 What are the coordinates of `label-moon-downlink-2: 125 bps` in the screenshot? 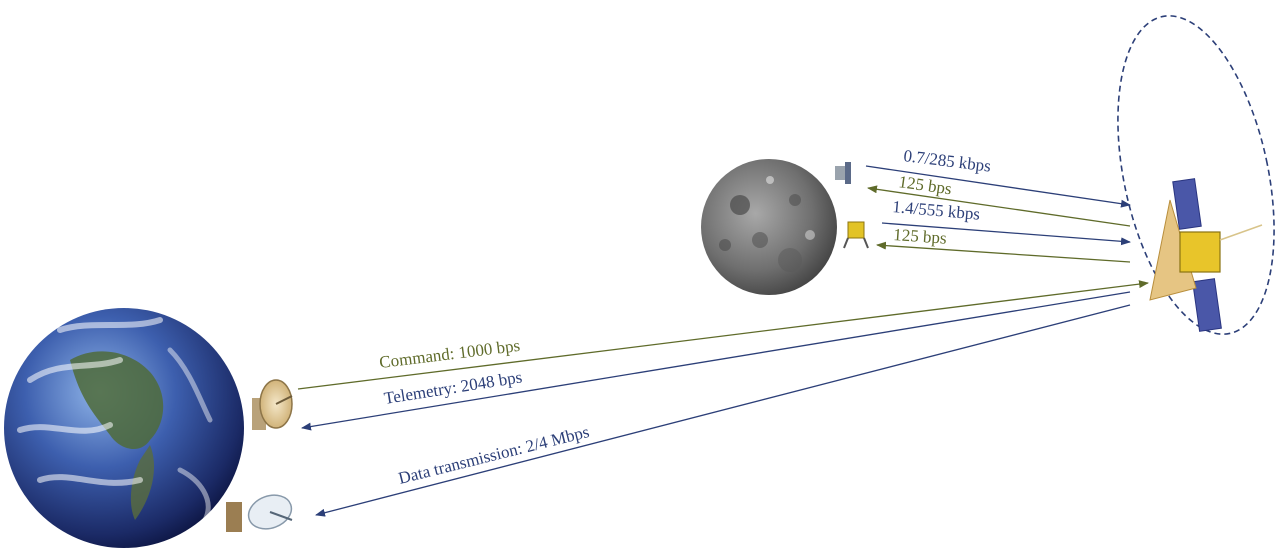 It's located at (920, 236).